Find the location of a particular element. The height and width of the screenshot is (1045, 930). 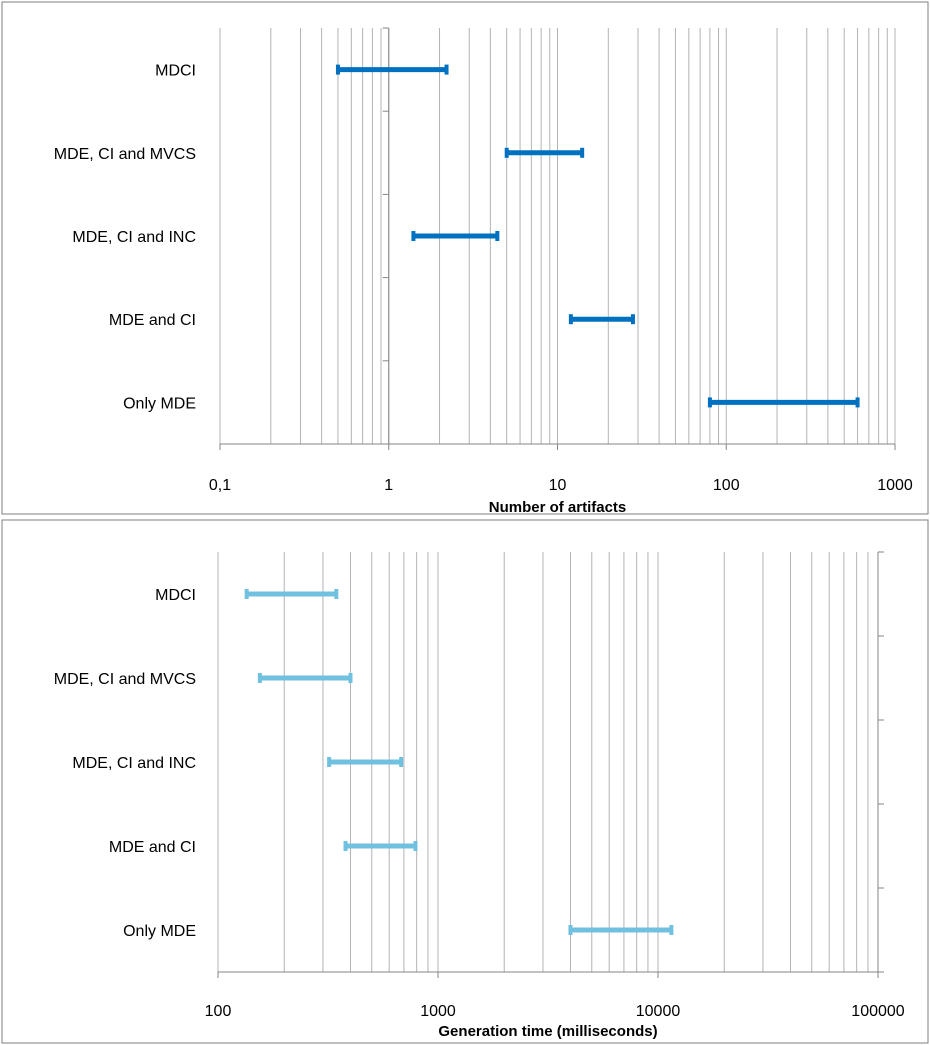

x-tick-label: 0,1 is located at coordinates (220, 485).